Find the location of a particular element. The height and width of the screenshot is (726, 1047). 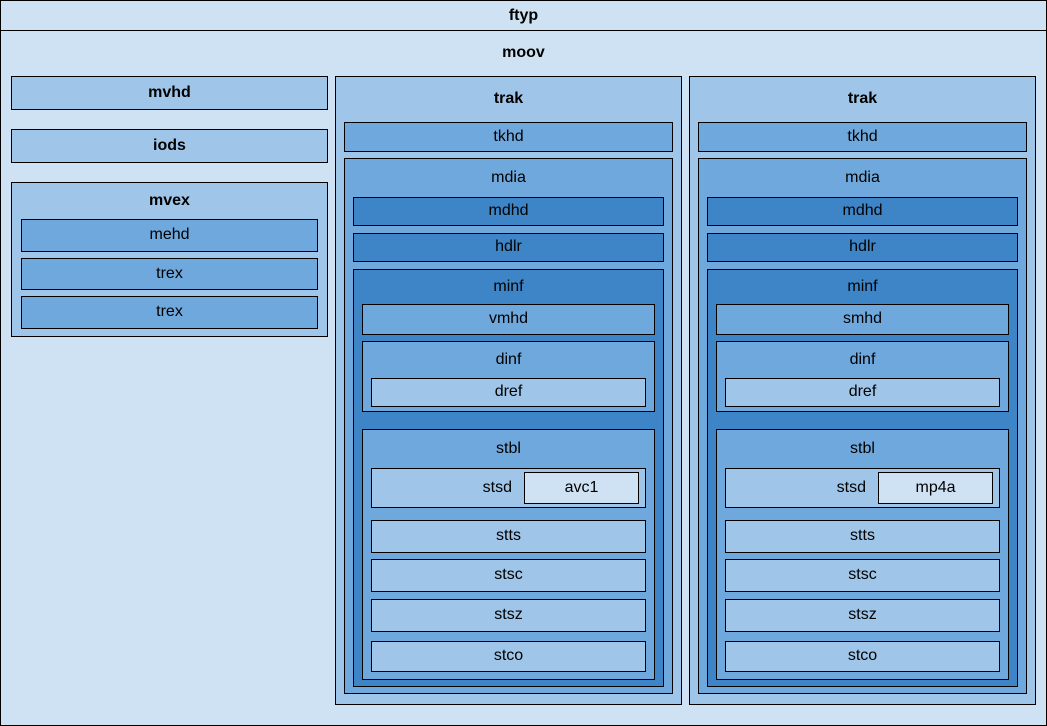

box-mvhd: mvhd is located at coordinates (169, 92).